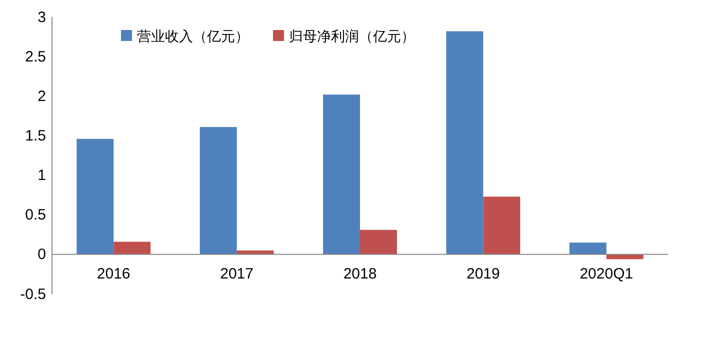 This screenshot has width=702, height=338. I want to click on y-tick-label: 3, so click(42, 17).